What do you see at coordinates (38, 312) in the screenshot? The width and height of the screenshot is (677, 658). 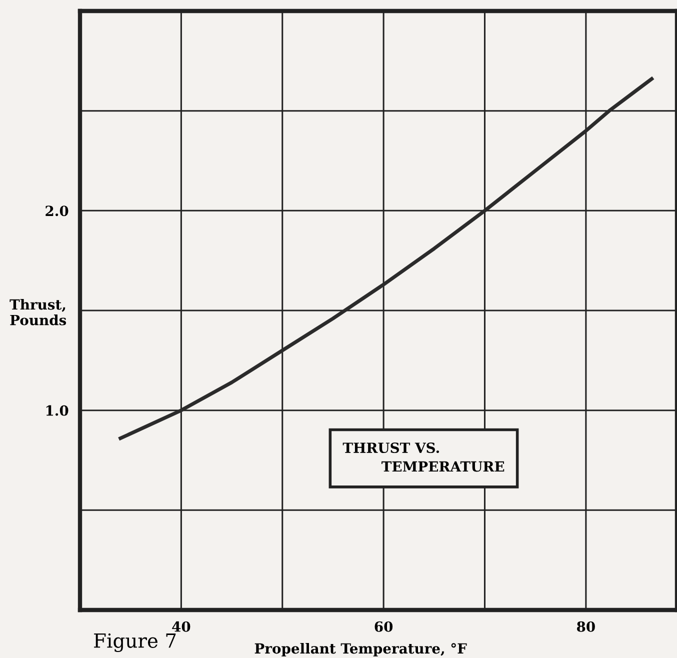 I see `y-axis-title: Thrust, Pounds` at bounding box center [38, 312].